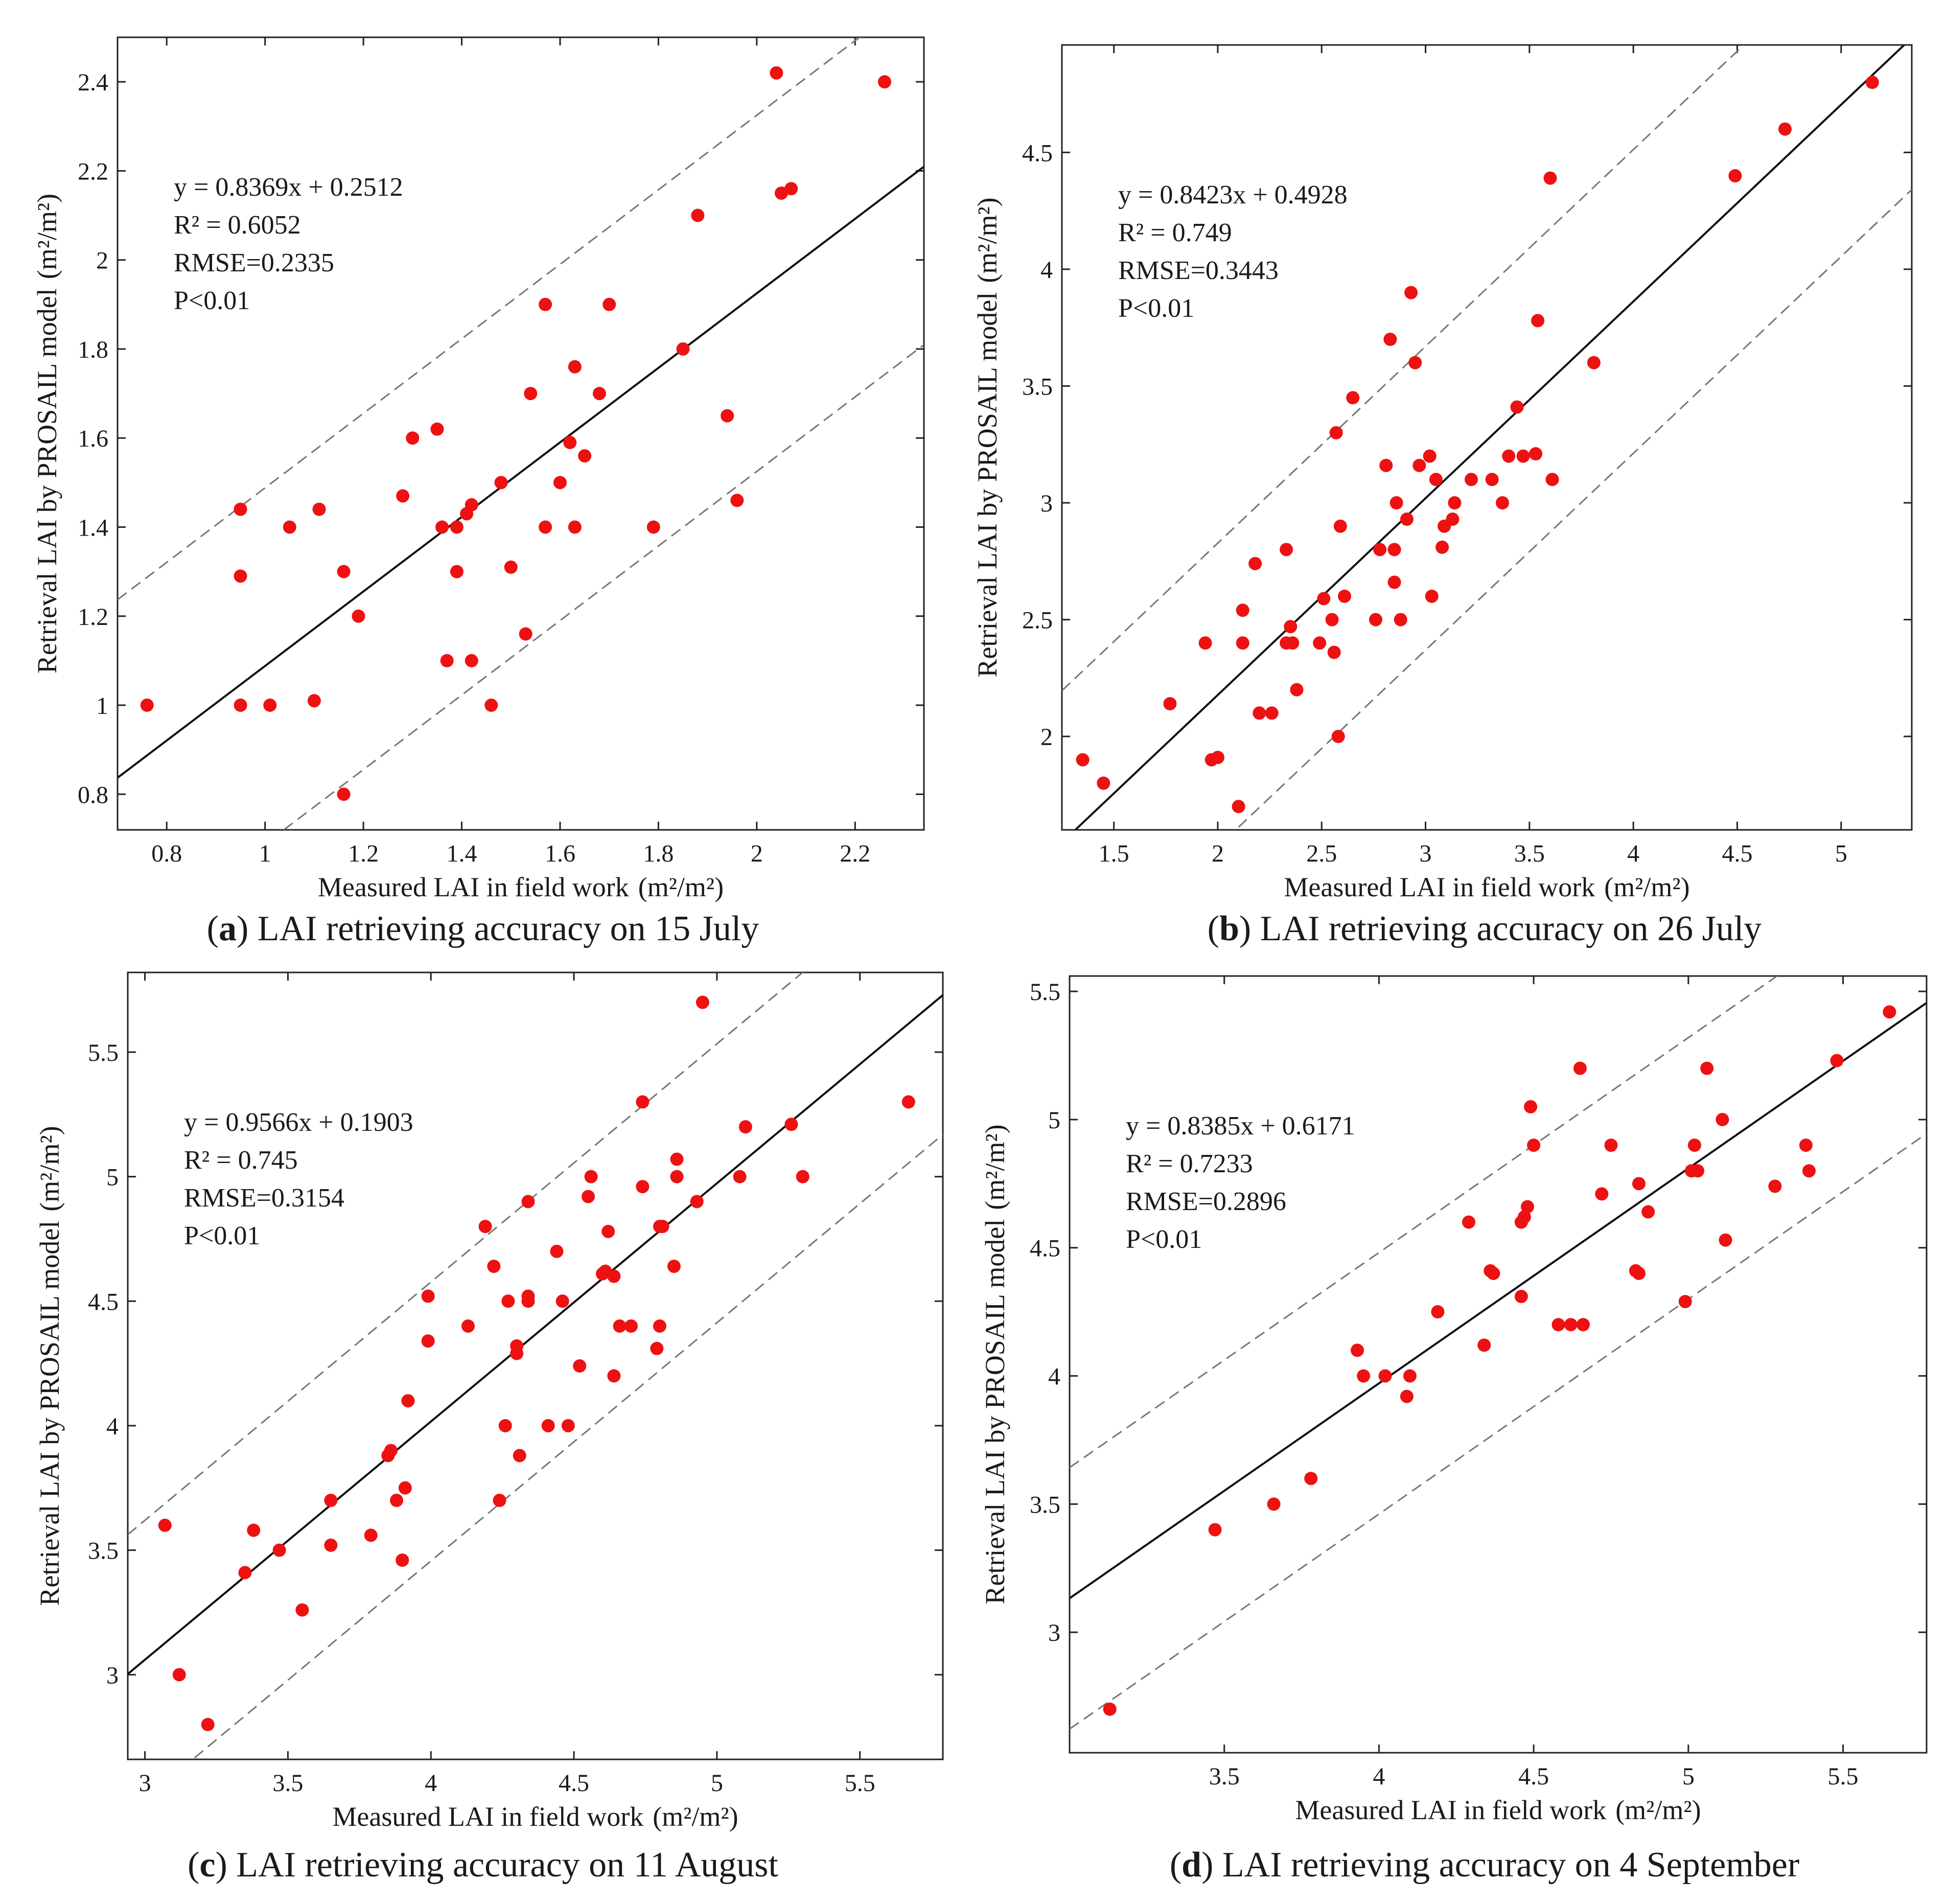 The width and height of the screenshot is (1946, 1904). I want to click on panel-caption: (b) LAI retrieving accuracy on 26 July, so click(1485, 928).